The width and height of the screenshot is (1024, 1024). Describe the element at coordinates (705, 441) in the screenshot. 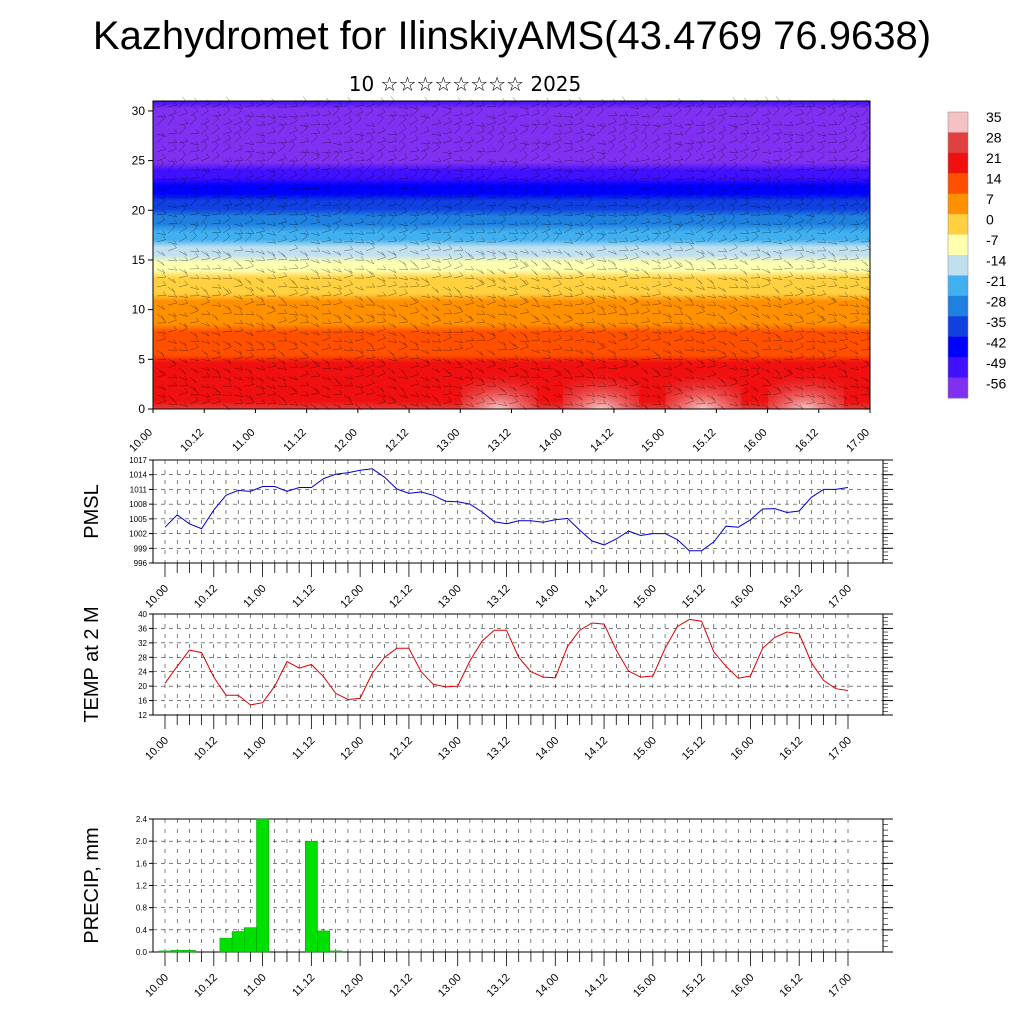

I see `heatmap-xtick-label: 15.12` at that location.